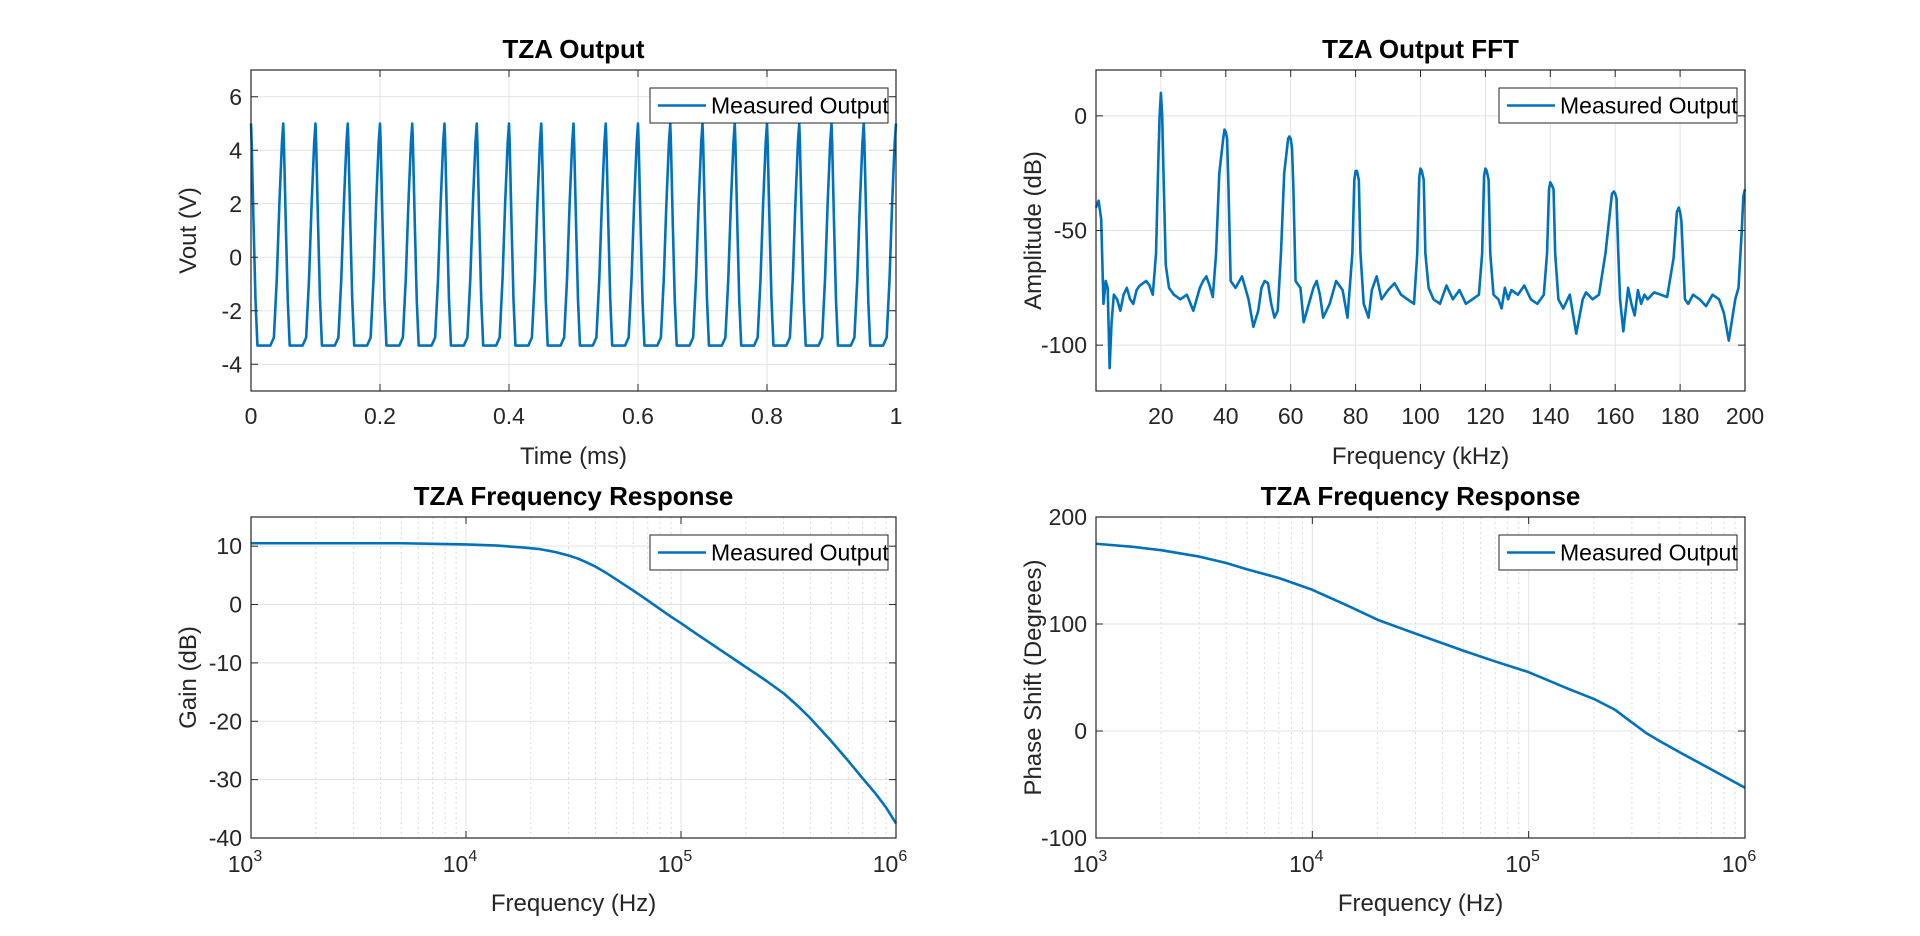 The height and width of the screenshot is (936, 1920). I want to click on y-axis-label: Amplitude (dB), so click(1033, 230).